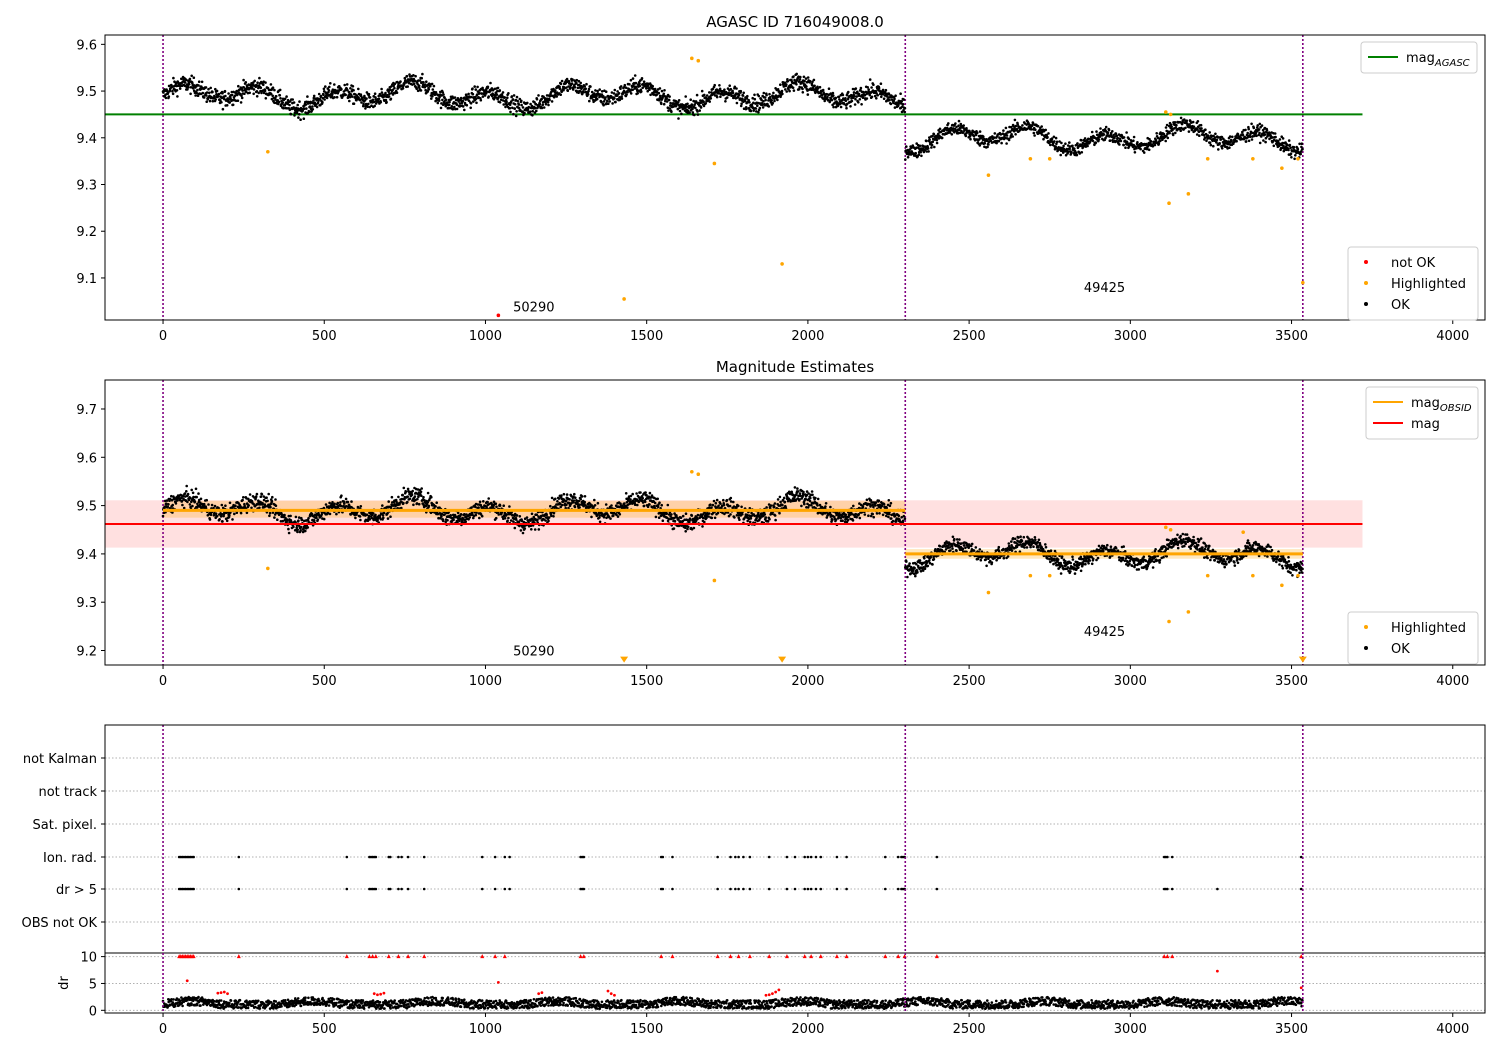 Image resolution: width=1500 pixels, height=1054 pixels. I want to click on x-tick-label: 3500, so click(1291, 336).